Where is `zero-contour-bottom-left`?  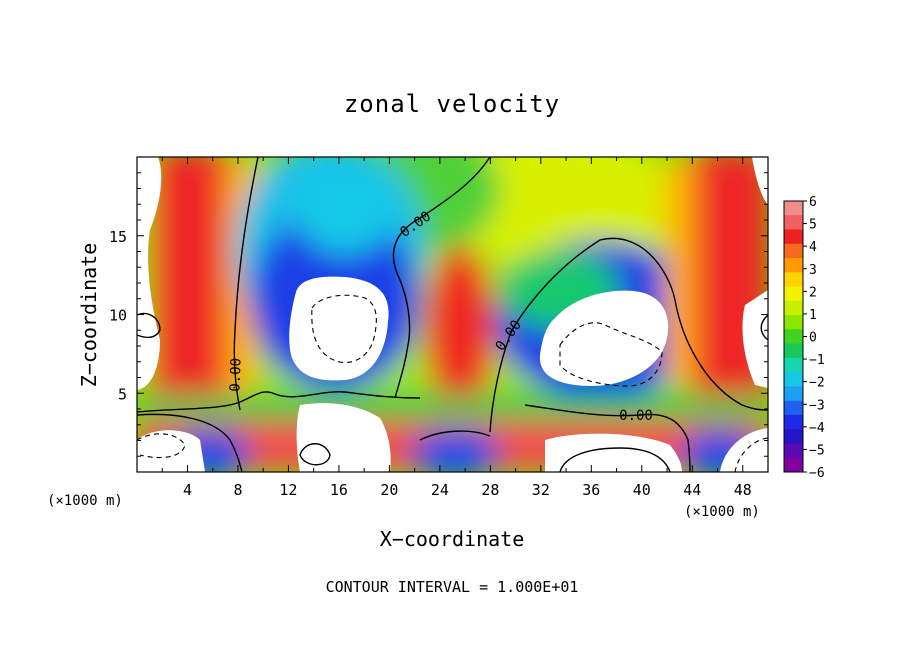 zero-contour-bottom-left is located at coordinates (190, 442).